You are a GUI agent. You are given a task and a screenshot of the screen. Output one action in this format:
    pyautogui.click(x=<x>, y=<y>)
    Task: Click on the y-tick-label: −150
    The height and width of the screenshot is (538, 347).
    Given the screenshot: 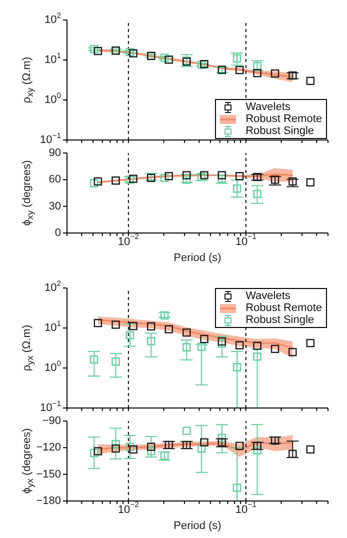 What is the action you would take?
    pyautogui.click(x=48, y=474)
    